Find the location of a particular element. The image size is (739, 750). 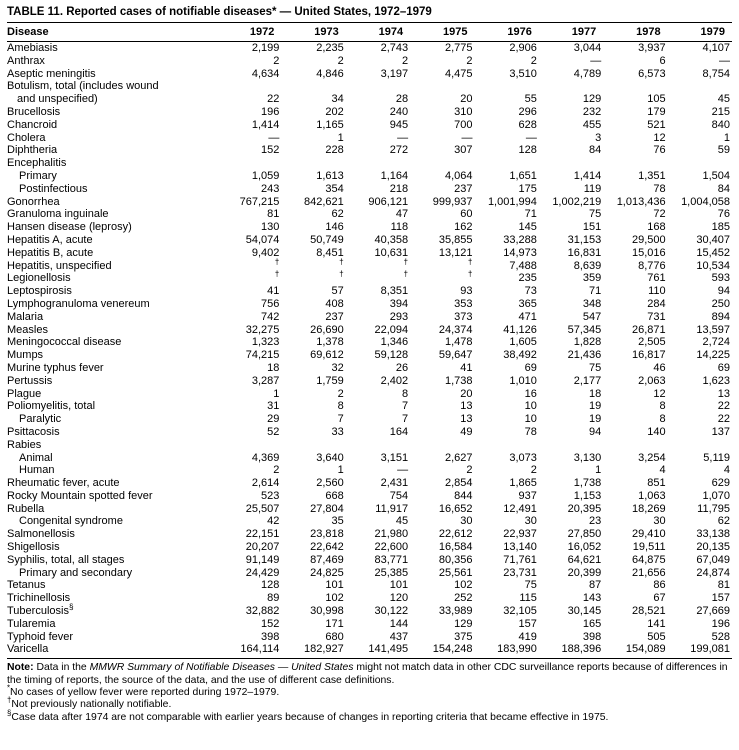

disease-name: Pertussis is located at coordinates (30, 380).